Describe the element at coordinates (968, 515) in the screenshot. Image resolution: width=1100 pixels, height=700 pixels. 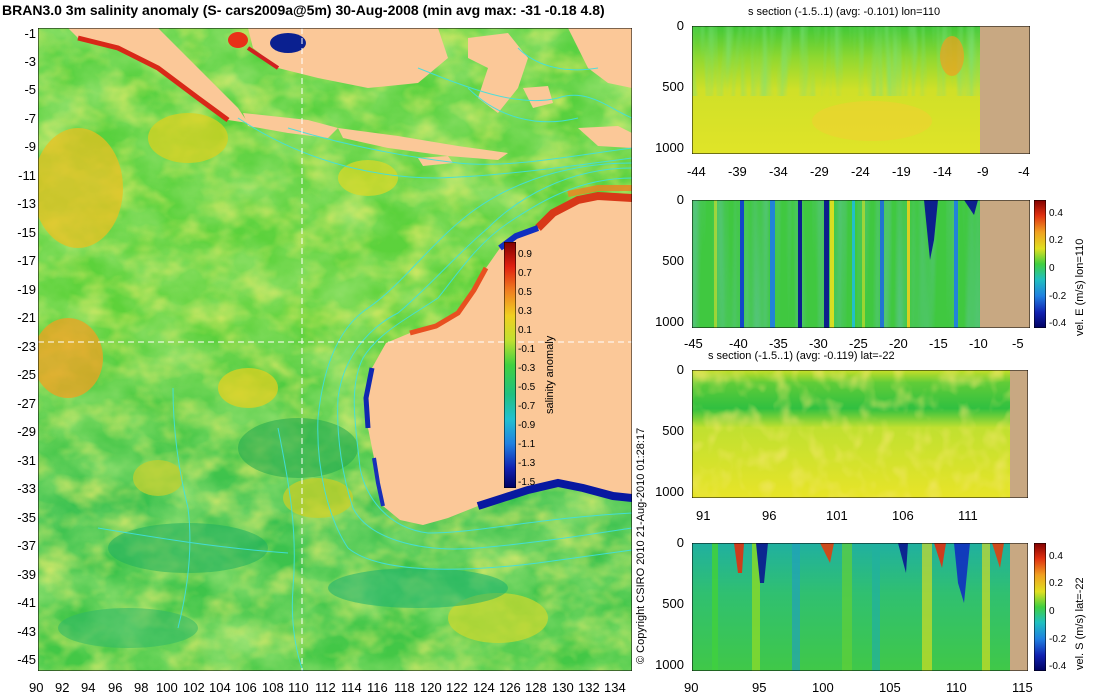
I see `x-tick: 111` at that location.